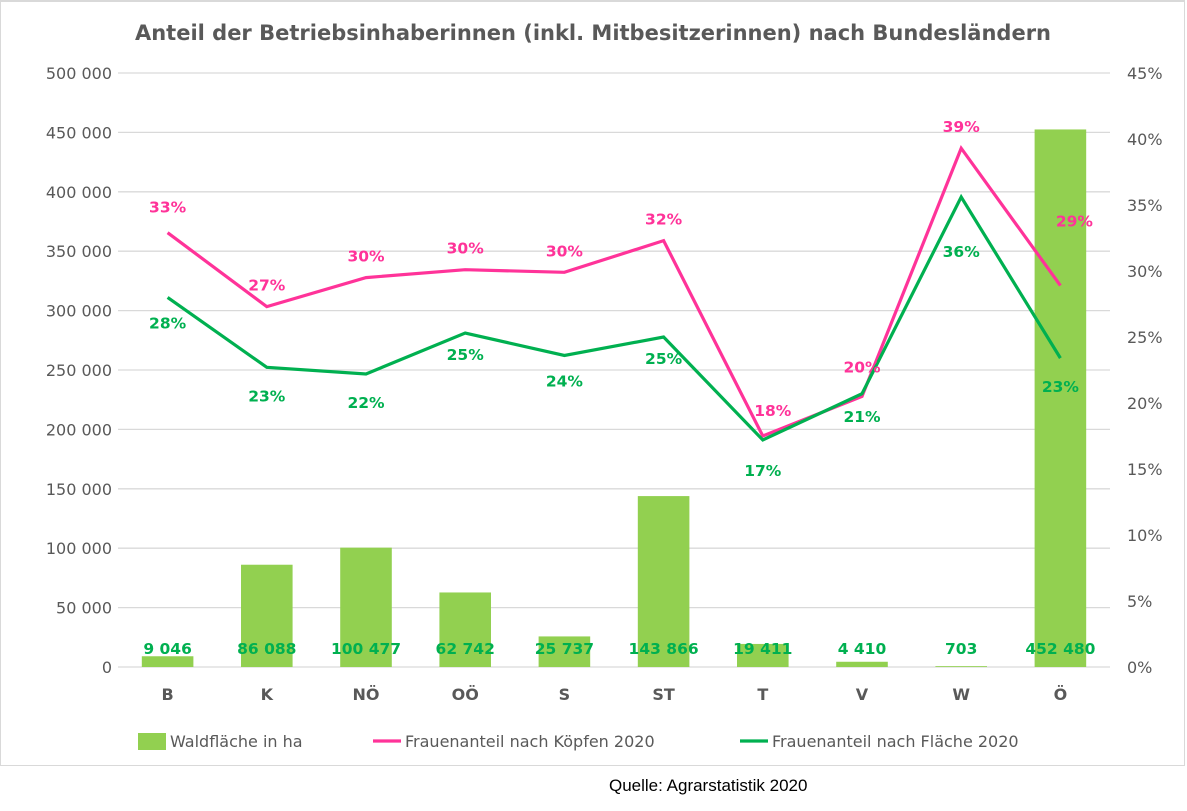  I want to click on y-right-tick-label: 45%, so click(1145, 73).